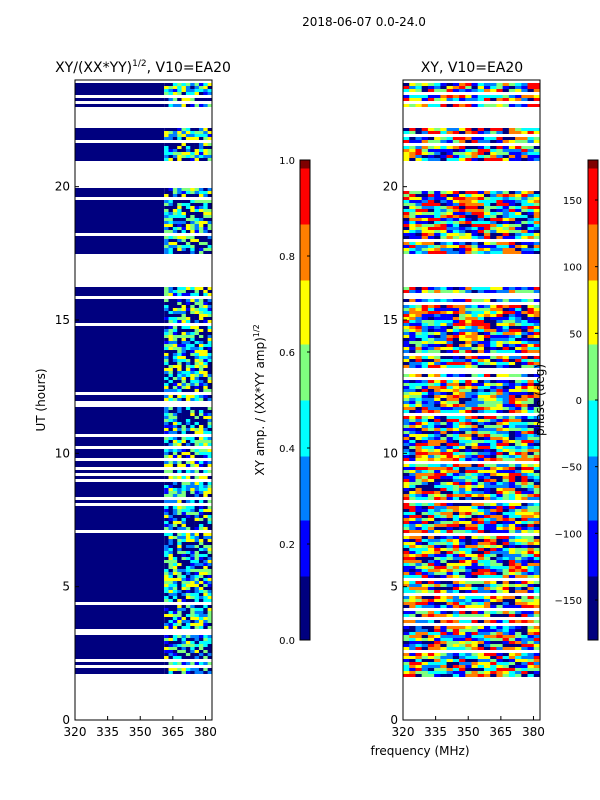 The width and height of the screenshot is (600, 800). I want to click on phase-x-axis-label: frequency (MHz), so click(419, 751).